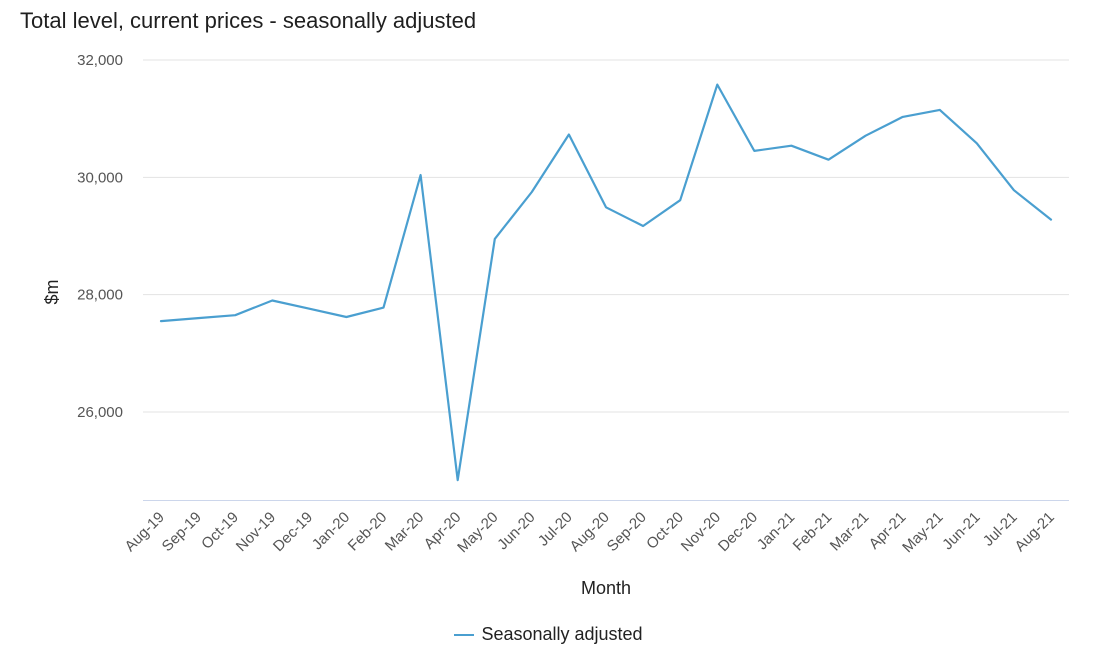 The height and width of the screenshot is (656, 1097). Describe the element at coordinates (100, 60) in the screenshot. I see `y-tick-label: 32,000` at that location.